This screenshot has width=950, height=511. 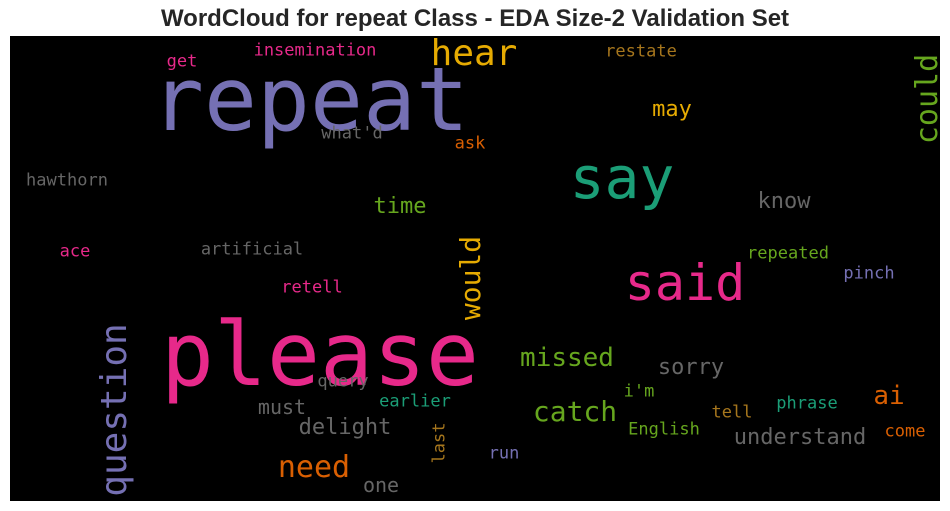 I want to click on word-may: may, so click(x=672, y=109).